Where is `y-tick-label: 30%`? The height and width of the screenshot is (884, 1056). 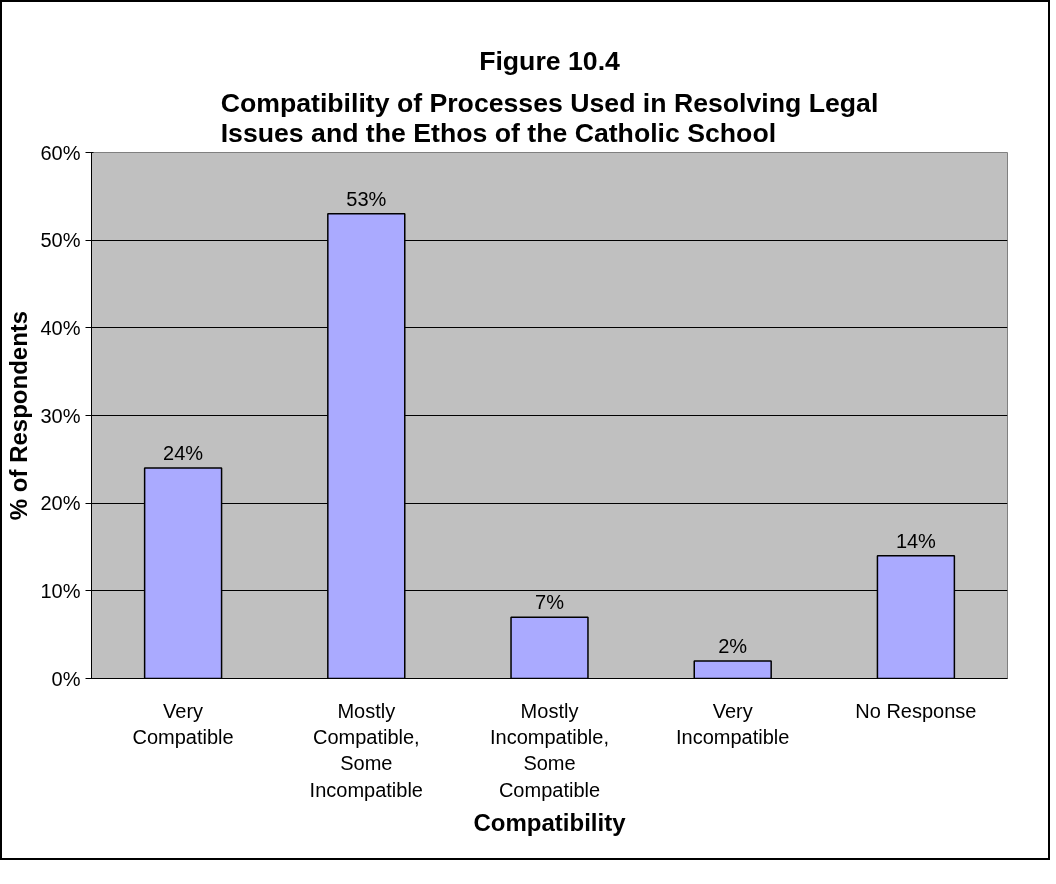
y-tick-label: 30% is located at coordinates (60, 415).